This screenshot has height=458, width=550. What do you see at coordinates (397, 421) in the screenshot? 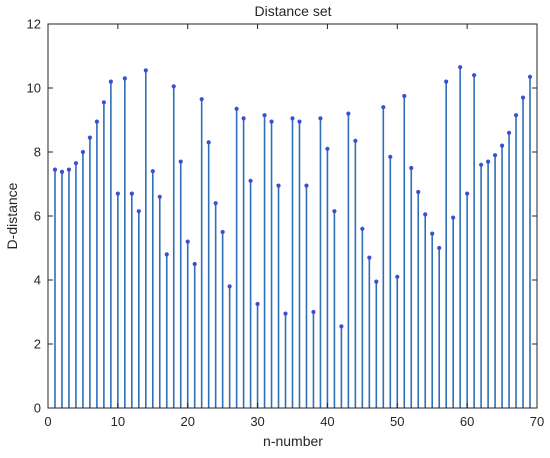
I see `x-tick-label: 50` at bounding box center [397, 421].